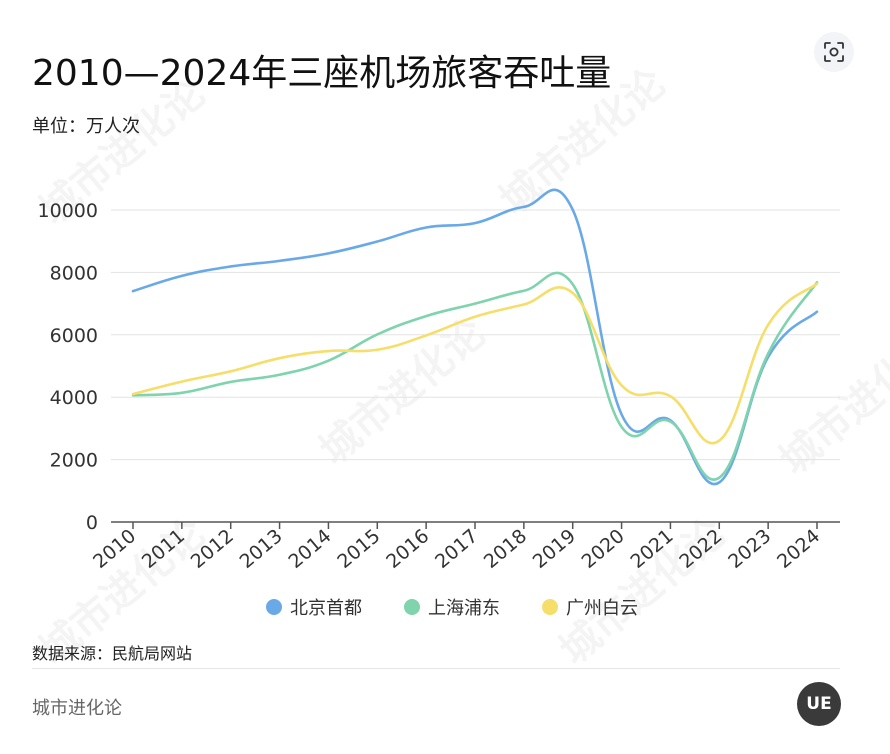 The width and height of the screenshot is (890, 754). I want to click on y-tick-label: 6000, so click(74, 336).